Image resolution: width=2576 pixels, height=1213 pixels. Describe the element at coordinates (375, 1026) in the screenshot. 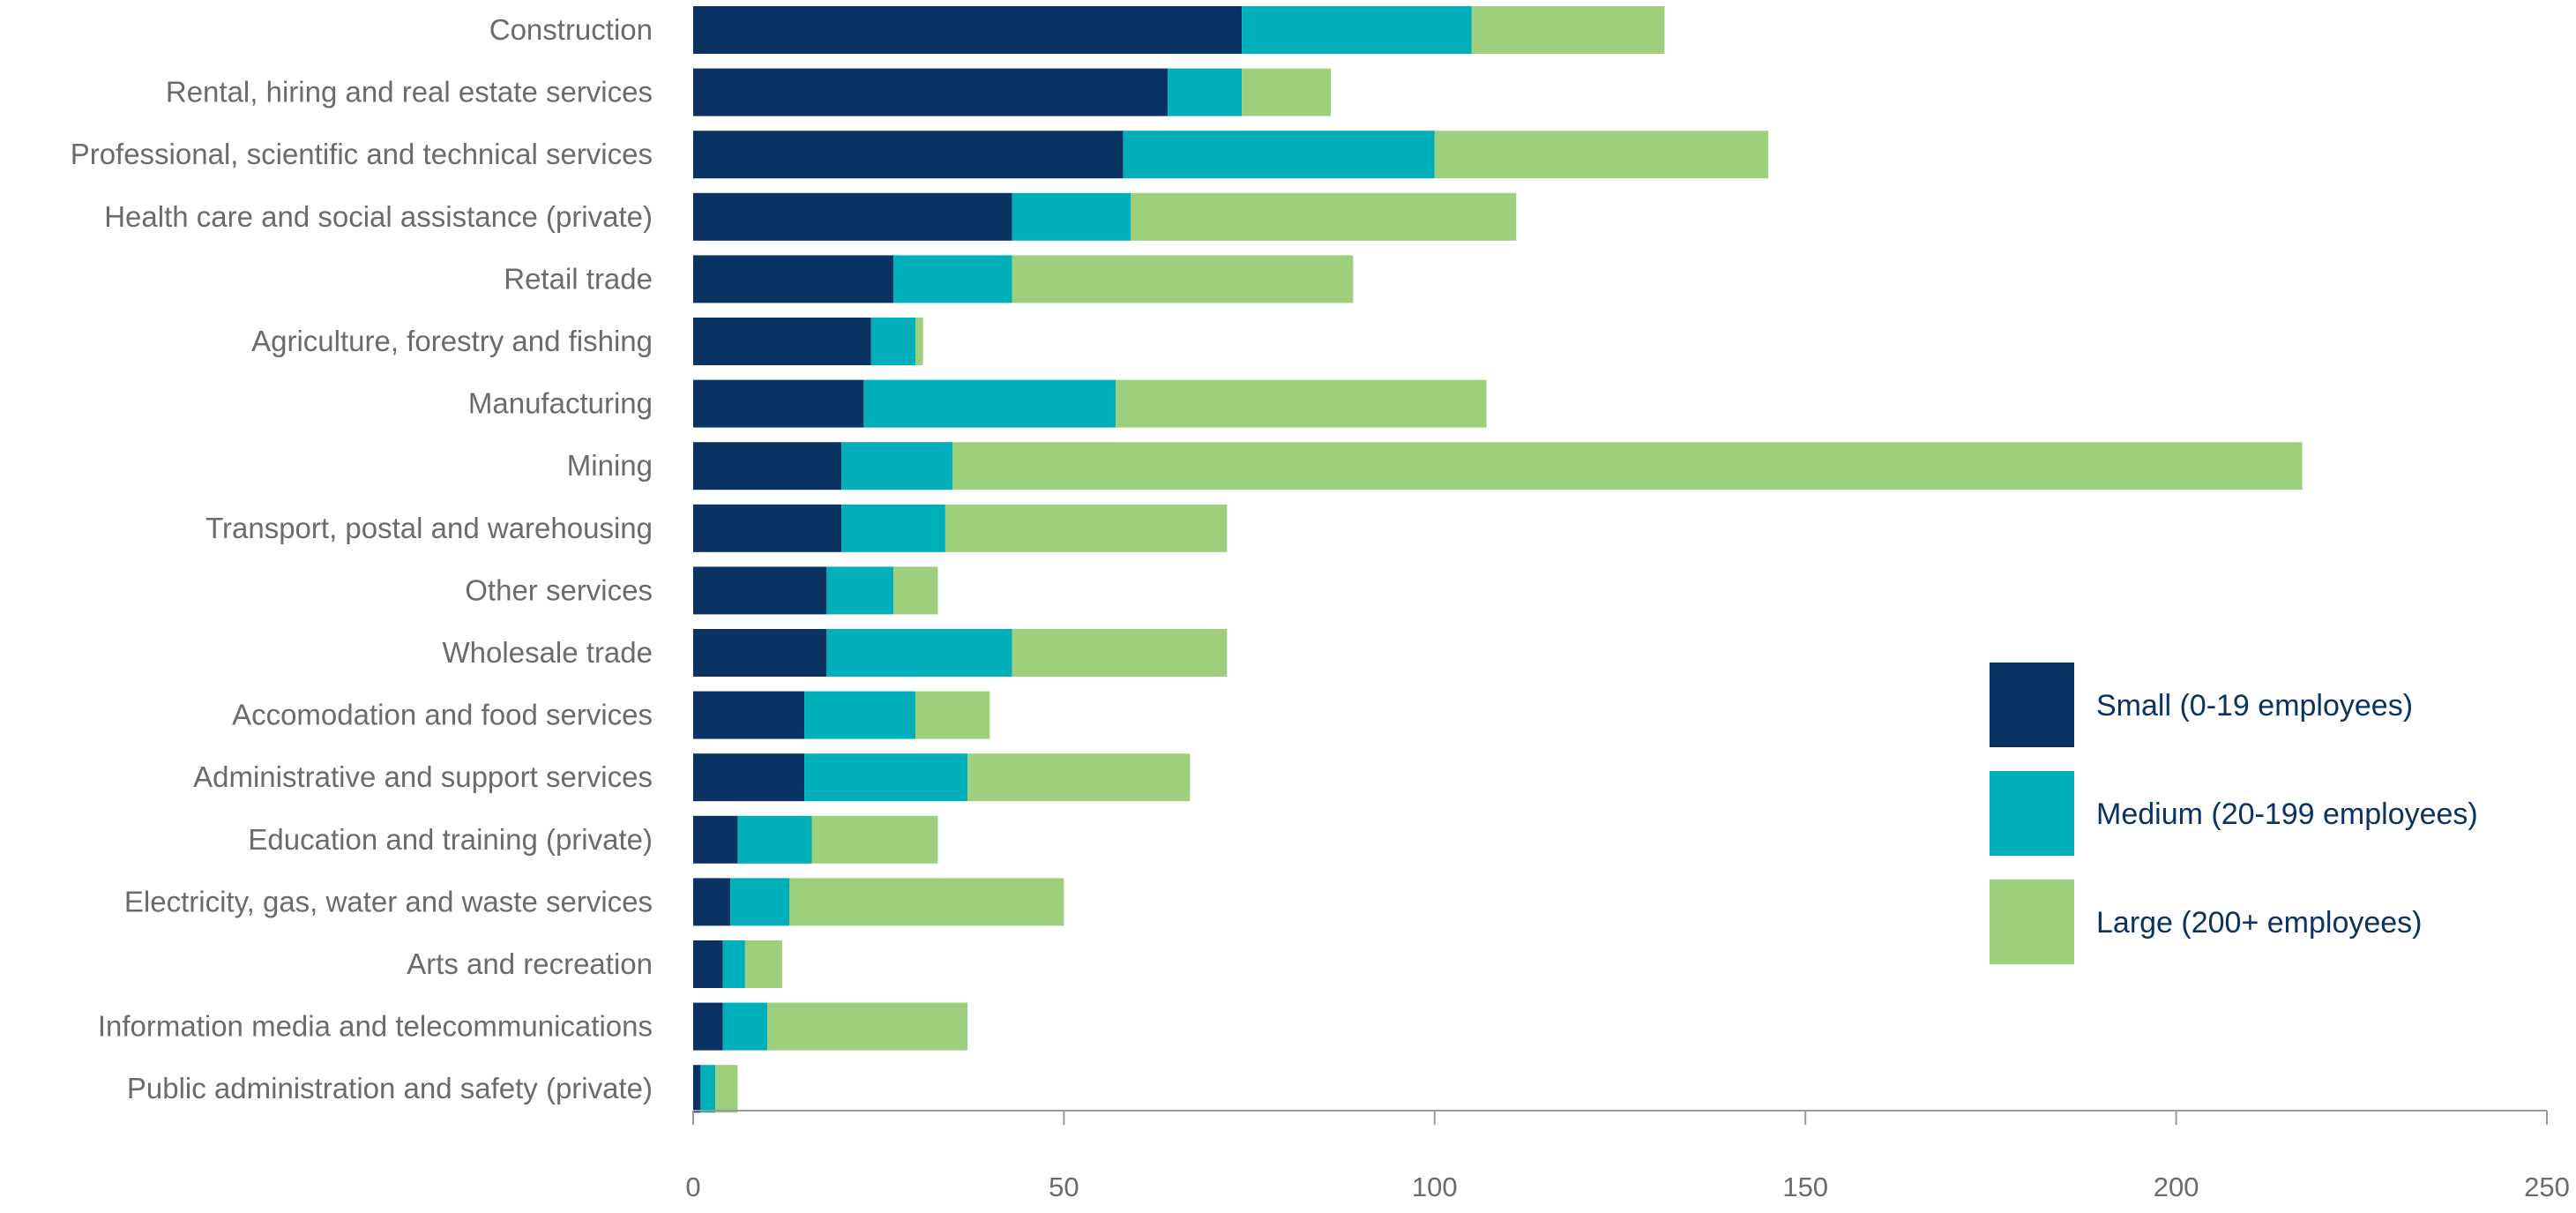

I see `category-label: Information media and telecommunications` at that location.